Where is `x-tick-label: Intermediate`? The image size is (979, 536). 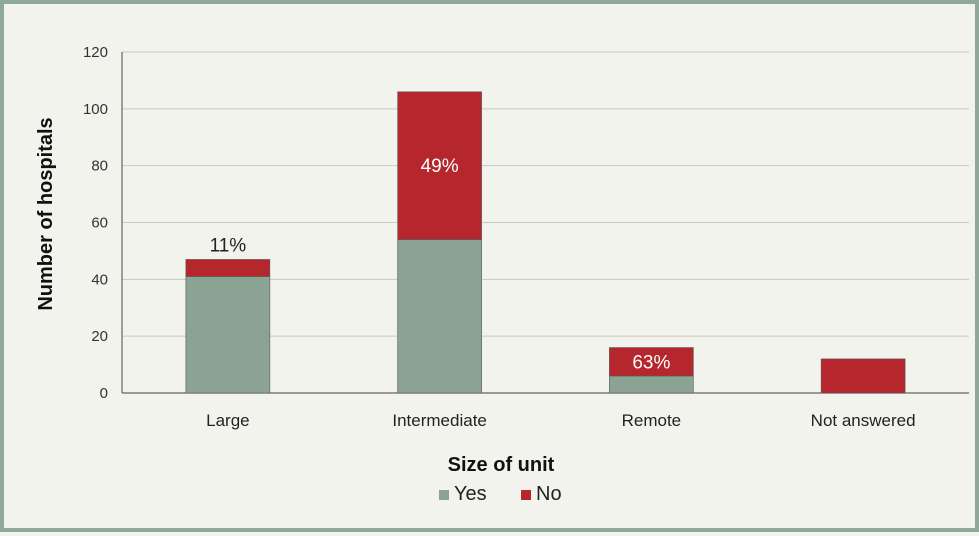 x-tick-label: Intermediate is located at coordinates (439, 420).